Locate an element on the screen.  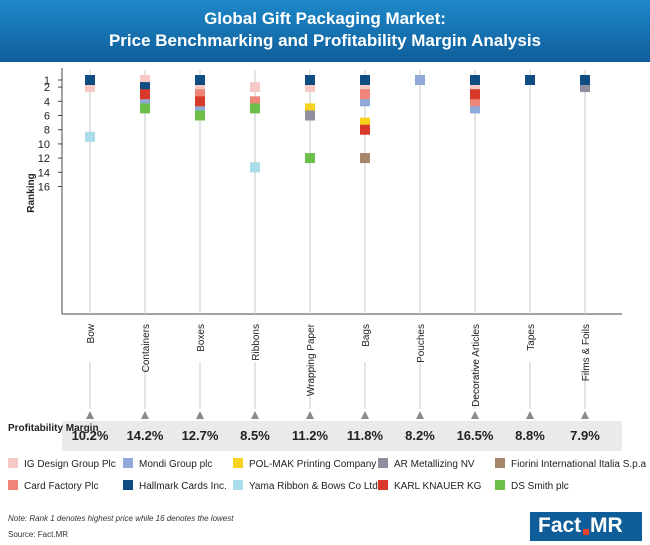
marker-card-factory-plc-bags is located at coordinates (365, 94).